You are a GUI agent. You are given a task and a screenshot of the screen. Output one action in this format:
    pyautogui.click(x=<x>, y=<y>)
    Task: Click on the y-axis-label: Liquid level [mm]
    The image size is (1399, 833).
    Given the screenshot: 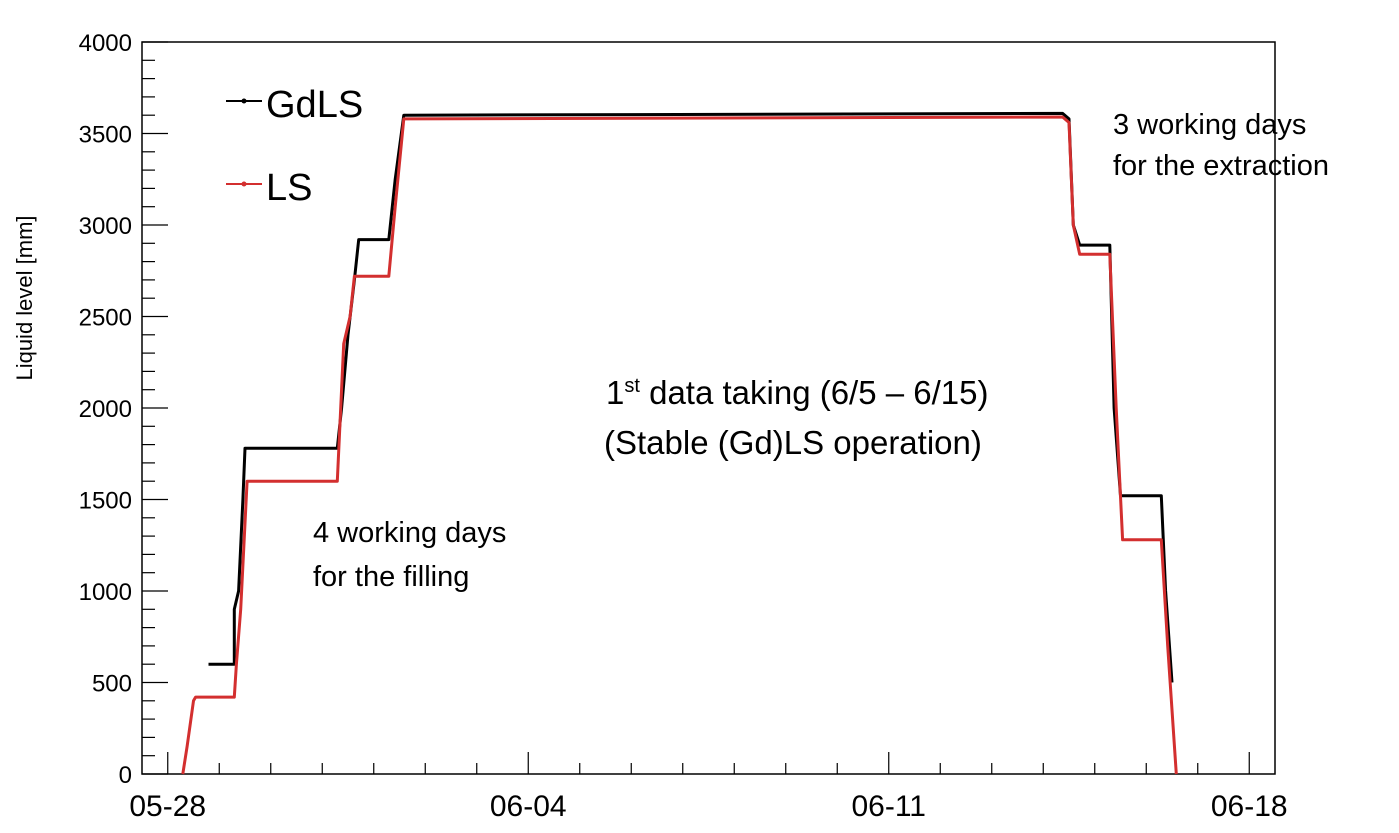 What is the action you would take?
    pyautogui.click(x=24, y=297)
    